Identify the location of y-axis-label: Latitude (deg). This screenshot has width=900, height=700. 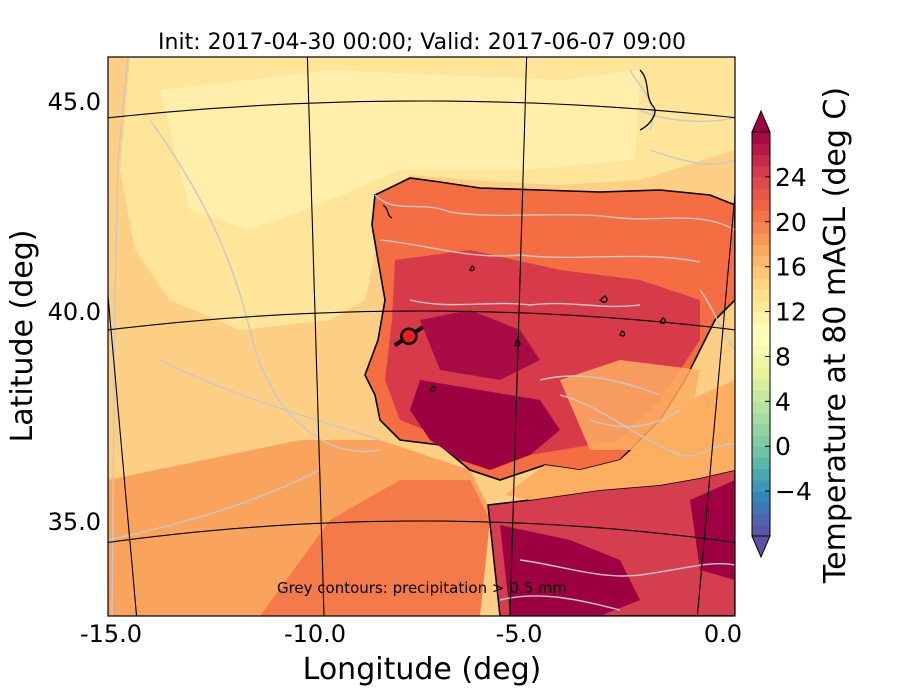
(22, 336).